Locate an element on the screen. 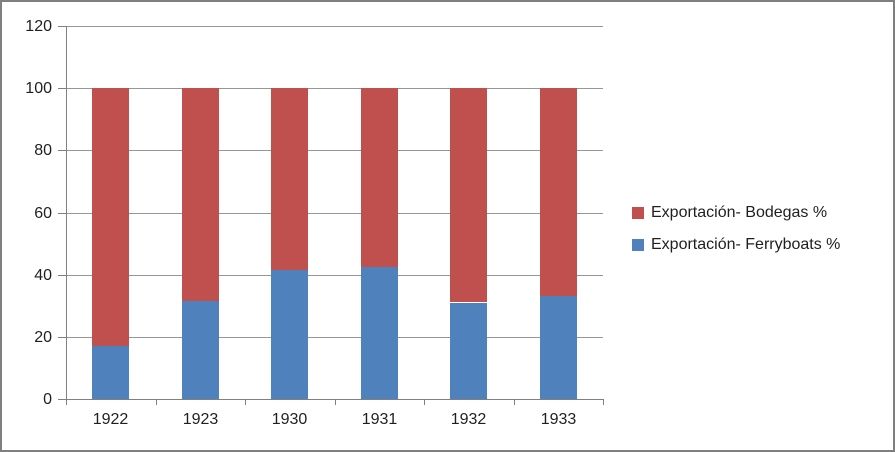  legend-item: Exportación- Ferryboats % is located at coordinates (736, 245).